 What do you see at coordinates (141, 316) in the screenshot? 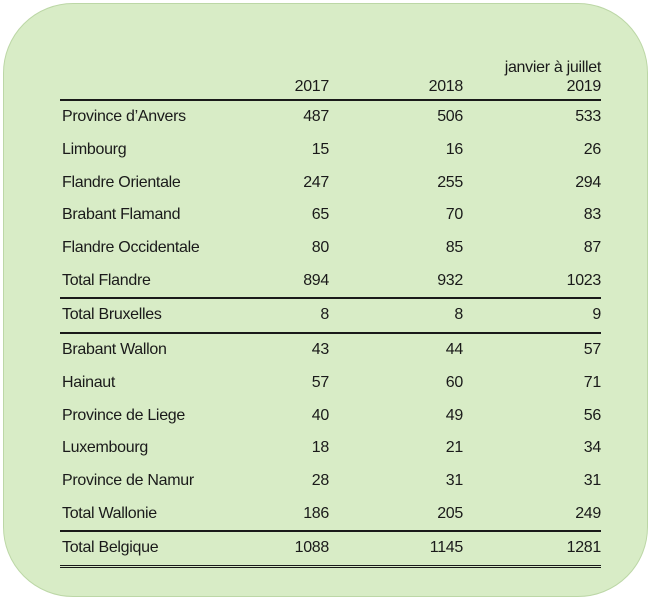
I see `row-label: Total Bruxelles` at bounding box center [141, 316].